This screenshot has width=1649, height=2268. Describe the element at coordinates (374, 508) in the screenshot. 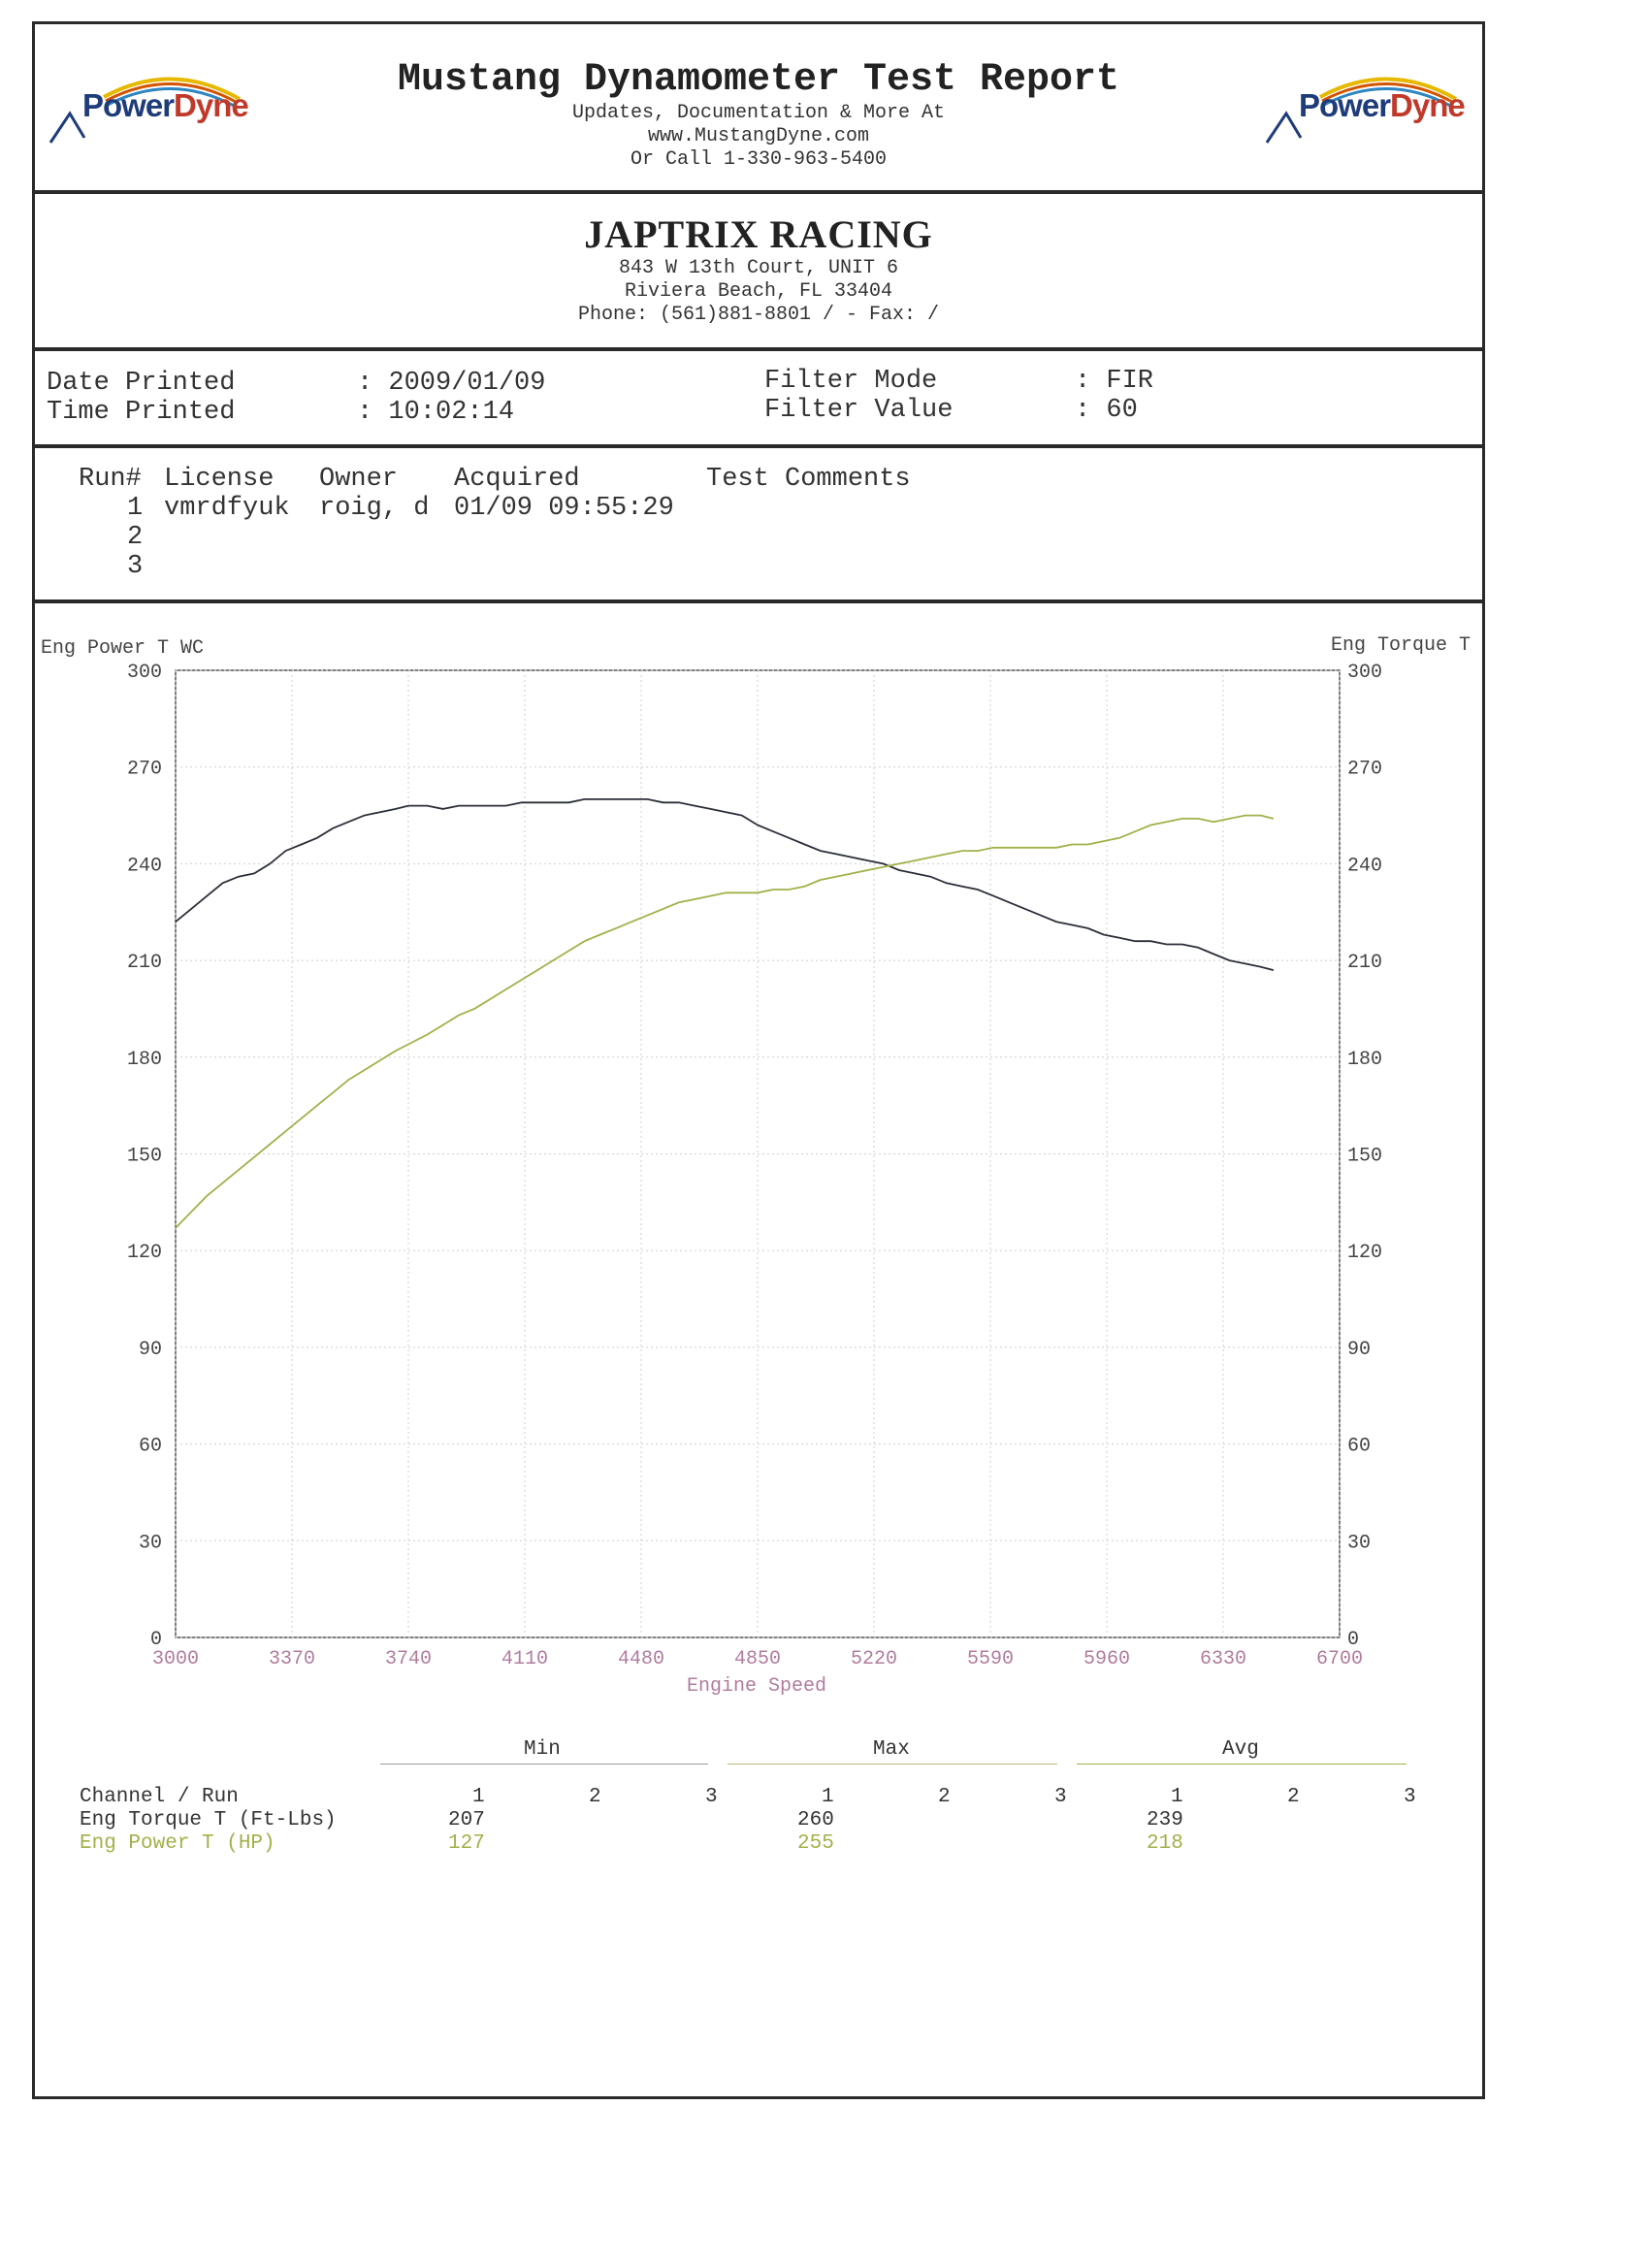

I see `run-owner: roig, d` at that location.